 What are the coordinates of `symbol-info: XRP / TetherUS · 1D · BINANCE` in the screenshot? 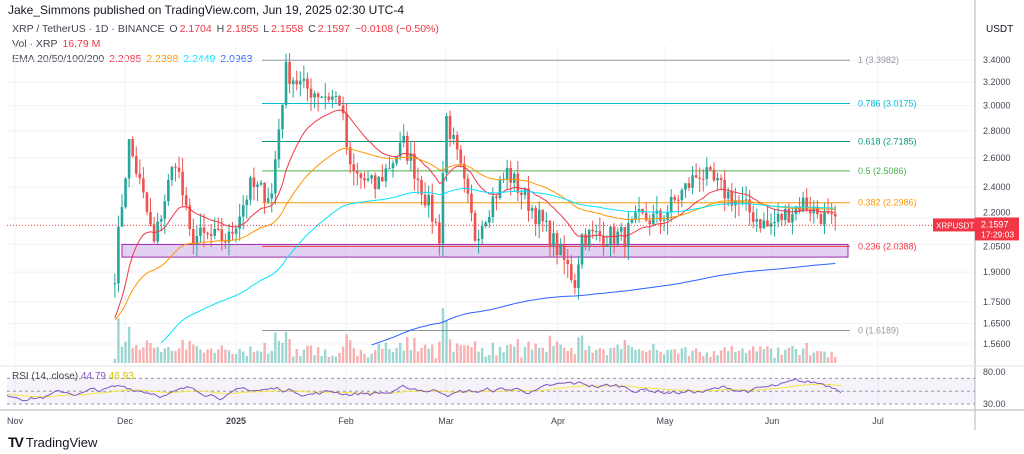 It's located at (88, 29).